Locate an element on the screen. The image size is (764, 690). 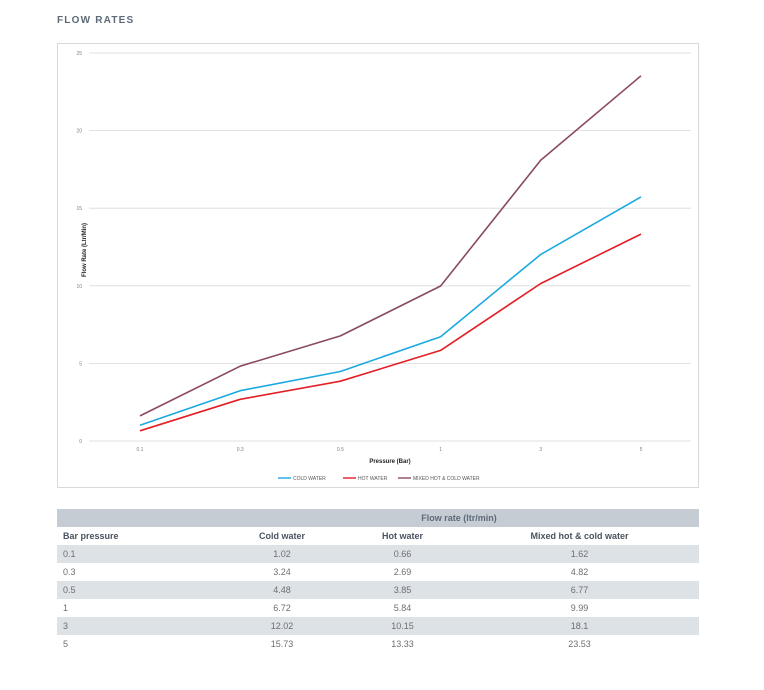
table-cell-cold: 12.02 is located at coordinates (282, 626).